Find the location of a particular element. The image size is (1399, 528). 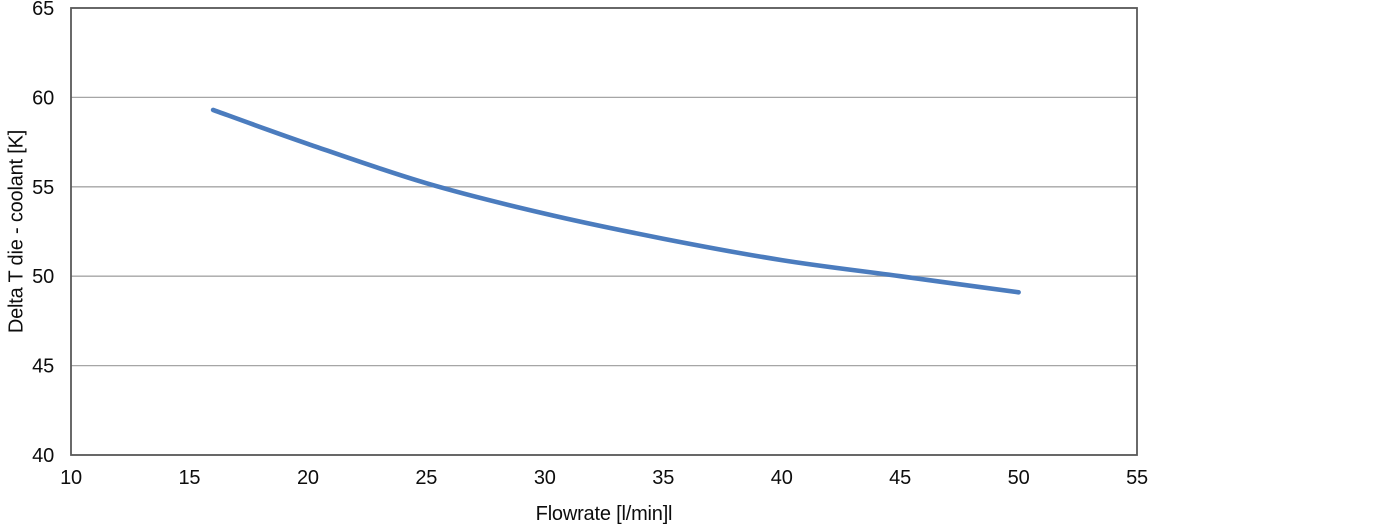

x-tick-label-10: 10 is located at coordinates (71, 478).